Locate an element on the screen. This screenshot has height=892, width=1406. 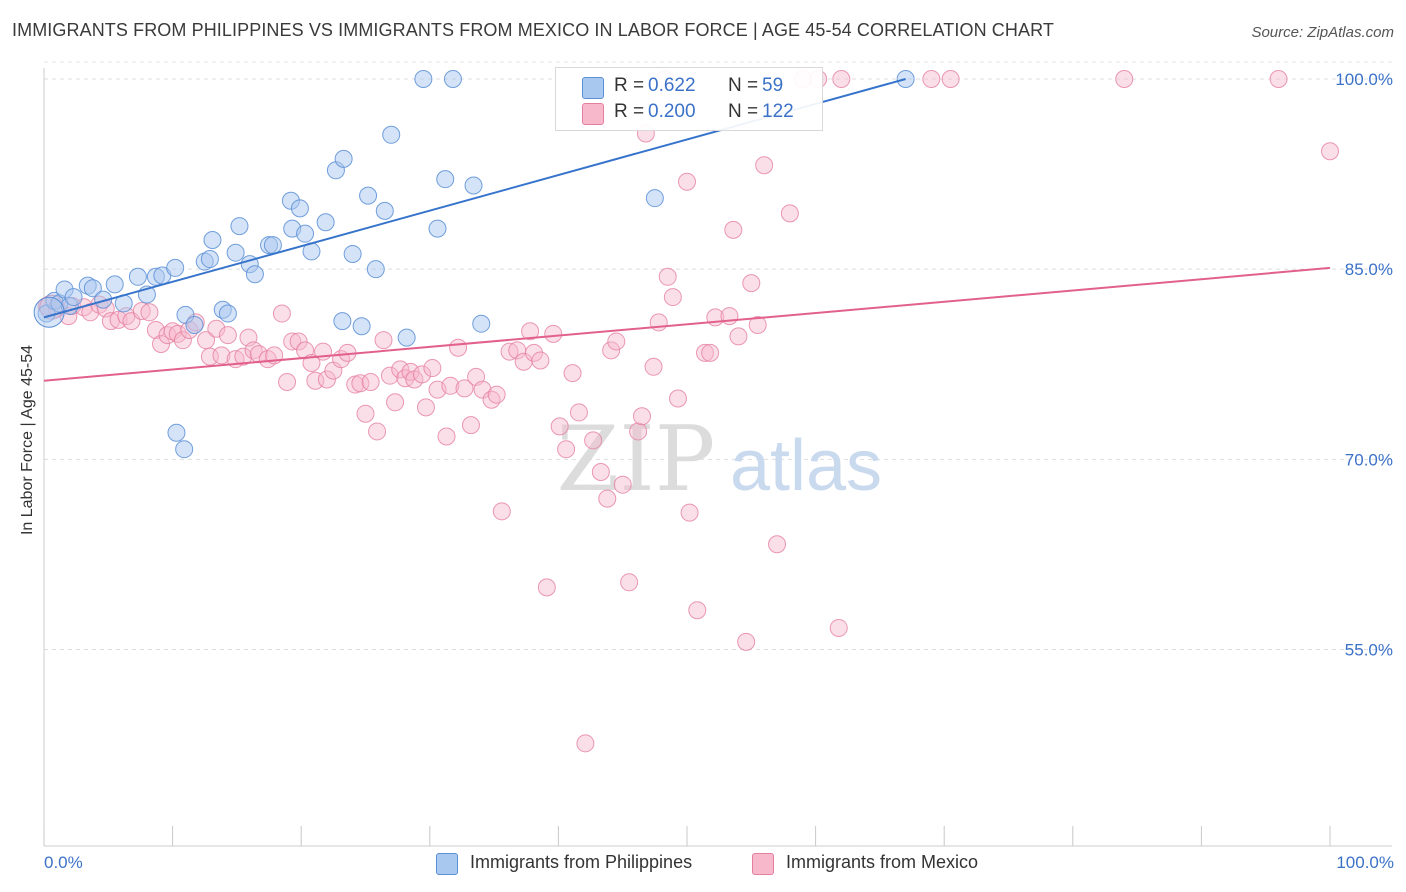
x-tick-right: 100.0% is located at coordinates (1365, 862).